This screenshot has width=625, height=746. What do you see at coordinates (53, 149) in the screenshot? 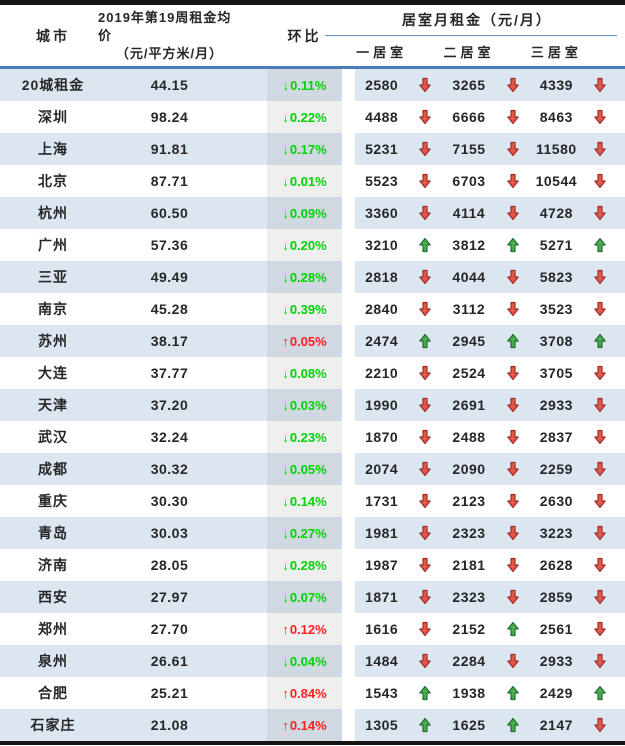
I see `city-name: 上海` at bounding box center [53, 149].